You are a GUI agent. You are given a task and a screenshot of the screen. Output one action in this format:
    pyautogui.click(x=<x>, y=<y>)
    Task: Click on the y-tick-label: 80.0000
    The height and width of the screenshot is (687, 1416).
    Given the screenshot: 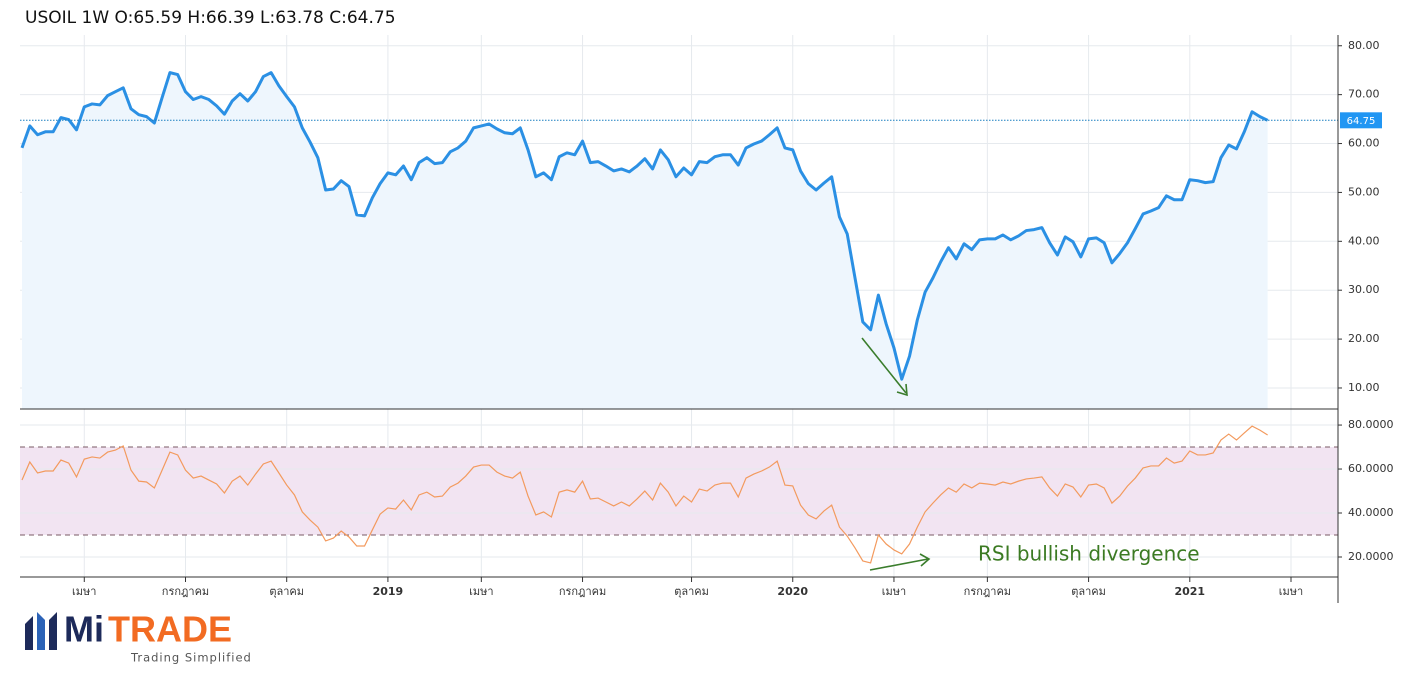 What is the action you would take?
    pyautogui.click(x=1371, y=424)
    